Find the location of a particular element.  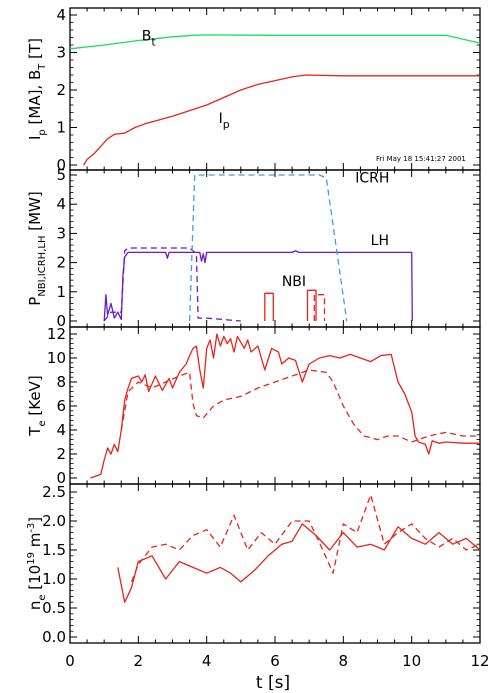

series-lh-dashed is located at coordinates (172, 284).